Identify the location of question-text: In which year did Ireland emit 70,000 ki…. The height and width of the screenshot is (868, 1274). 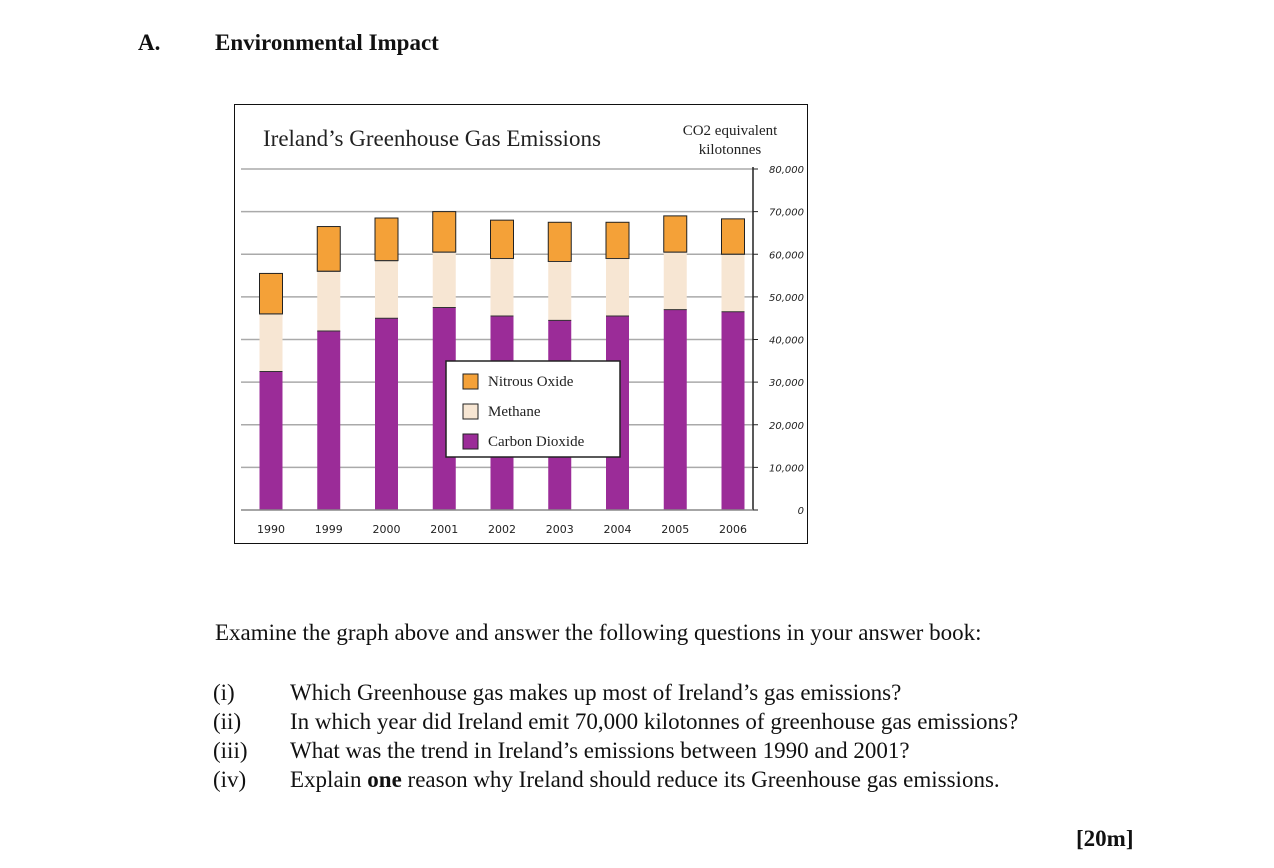
(654, 721).